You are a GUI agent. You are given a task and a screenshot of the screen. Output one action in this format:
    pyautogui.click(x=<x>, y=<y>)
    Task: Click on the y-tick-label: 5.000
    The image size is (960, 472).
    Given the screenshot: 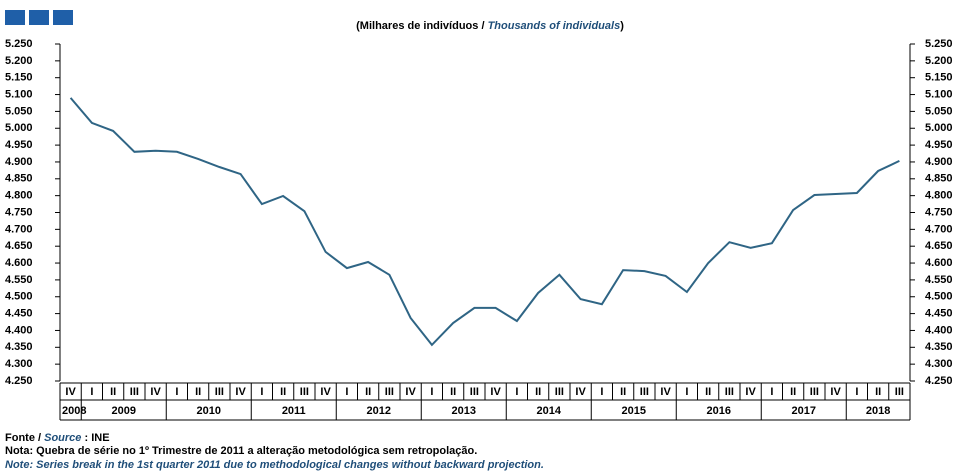 What is the action you would take?
    pyautogui.click(x=19, y=128)
    